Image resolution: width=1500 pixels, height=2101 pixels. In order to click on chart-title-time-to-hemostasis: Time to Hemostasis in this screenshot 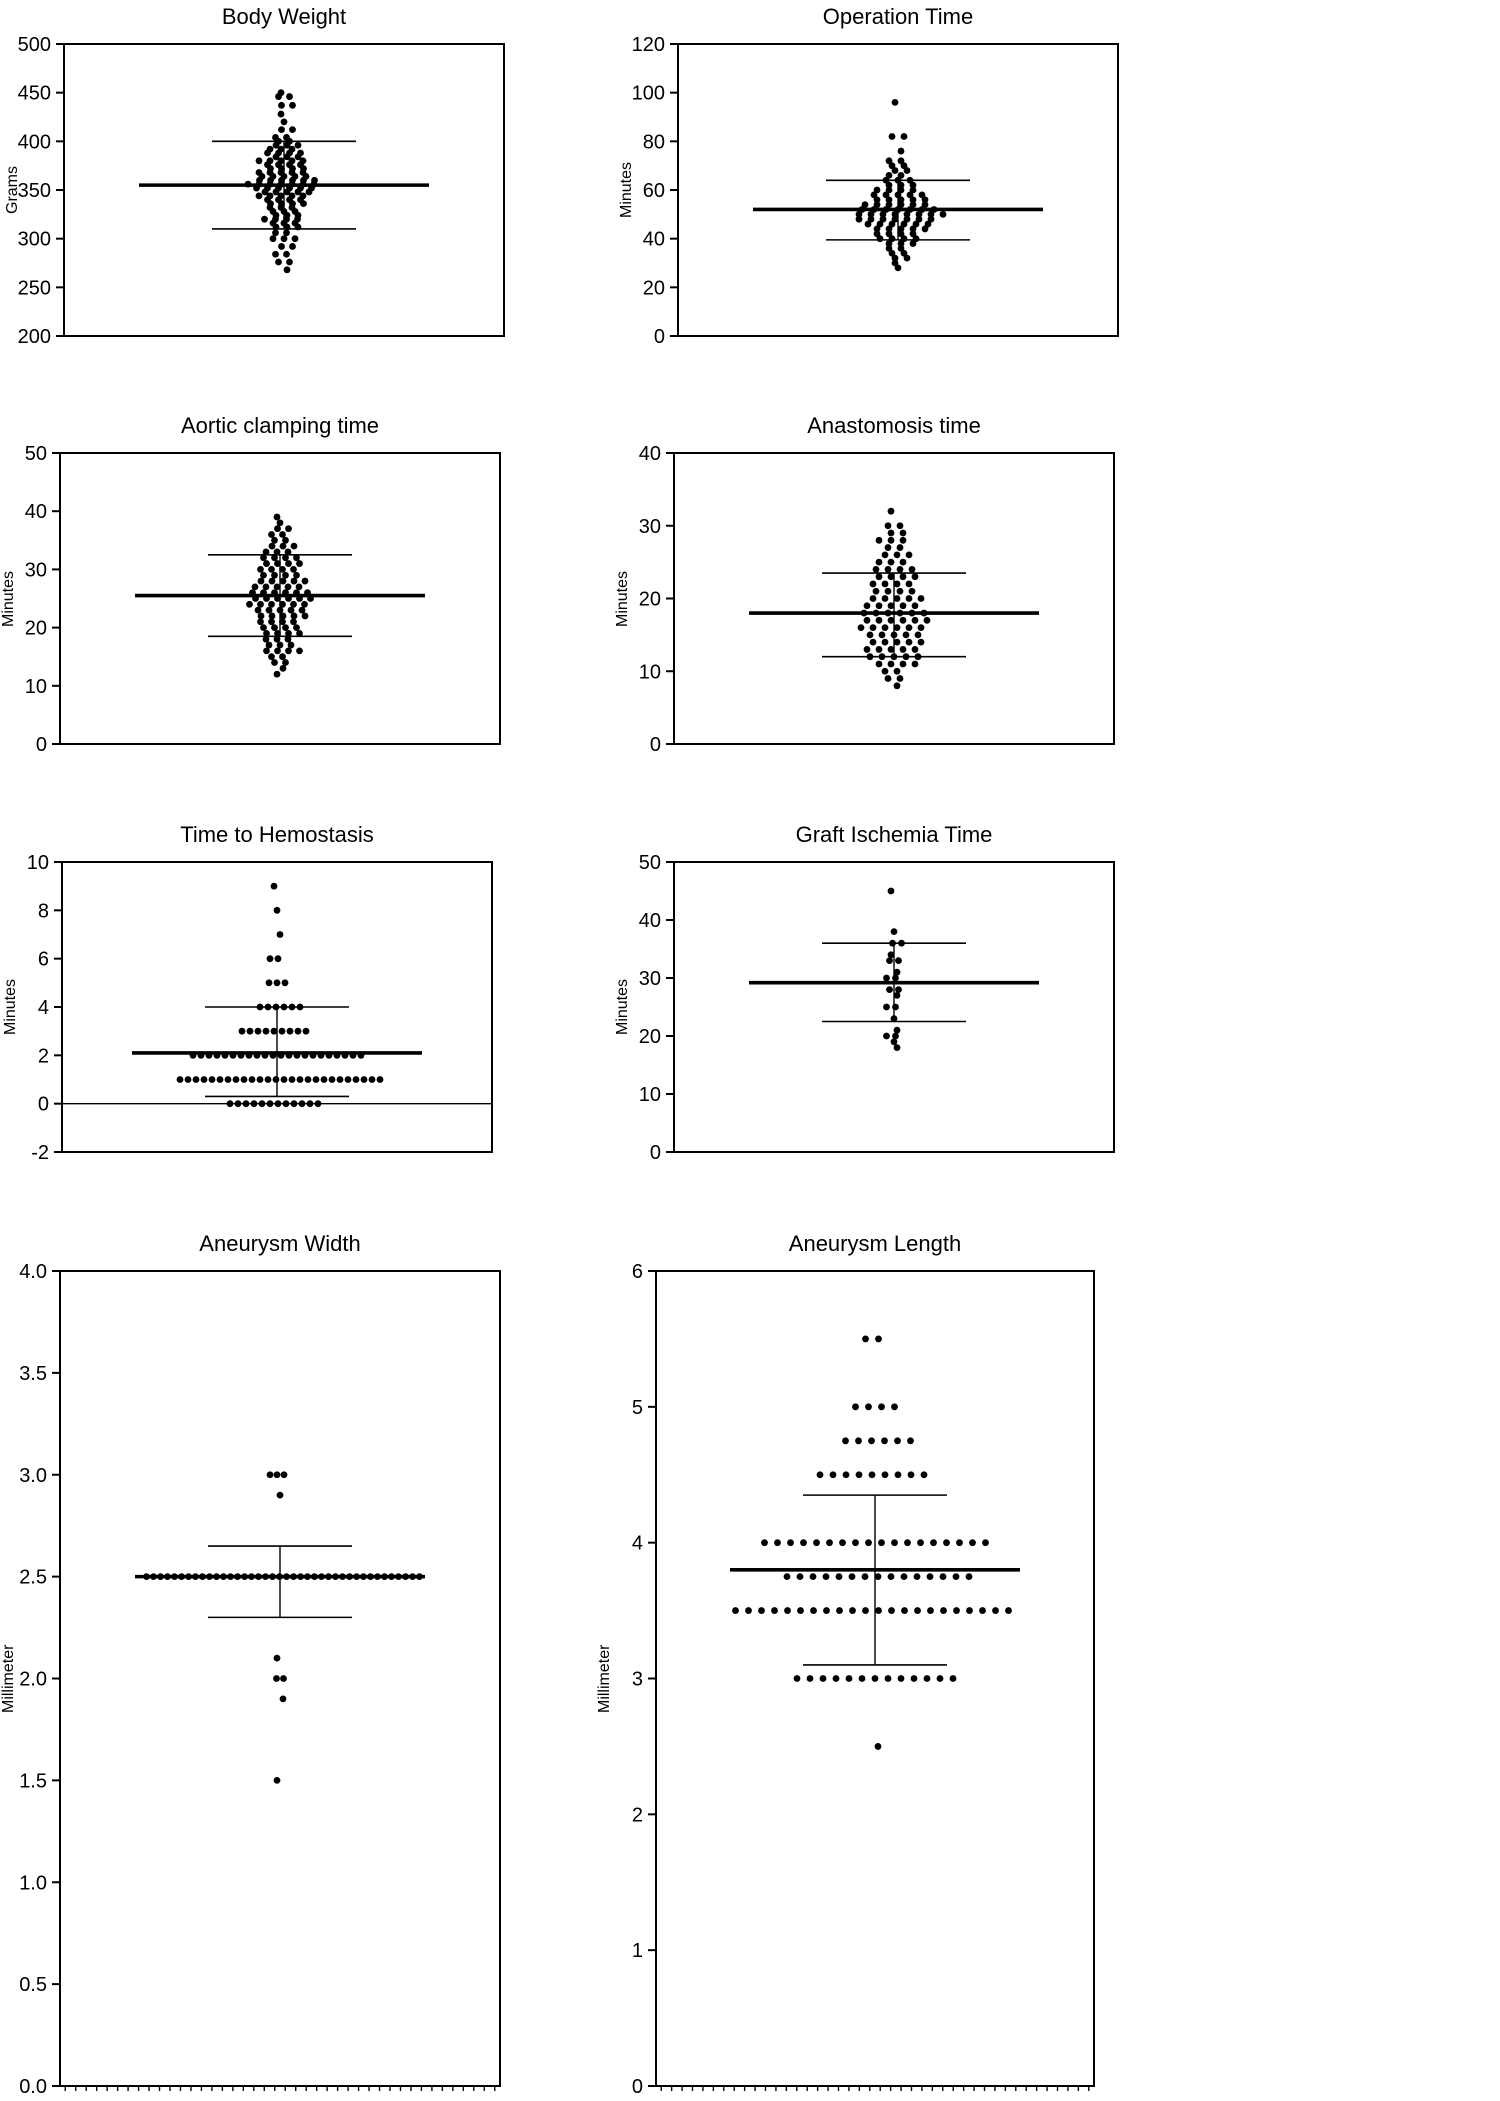, I will do `click(277, 834)`.